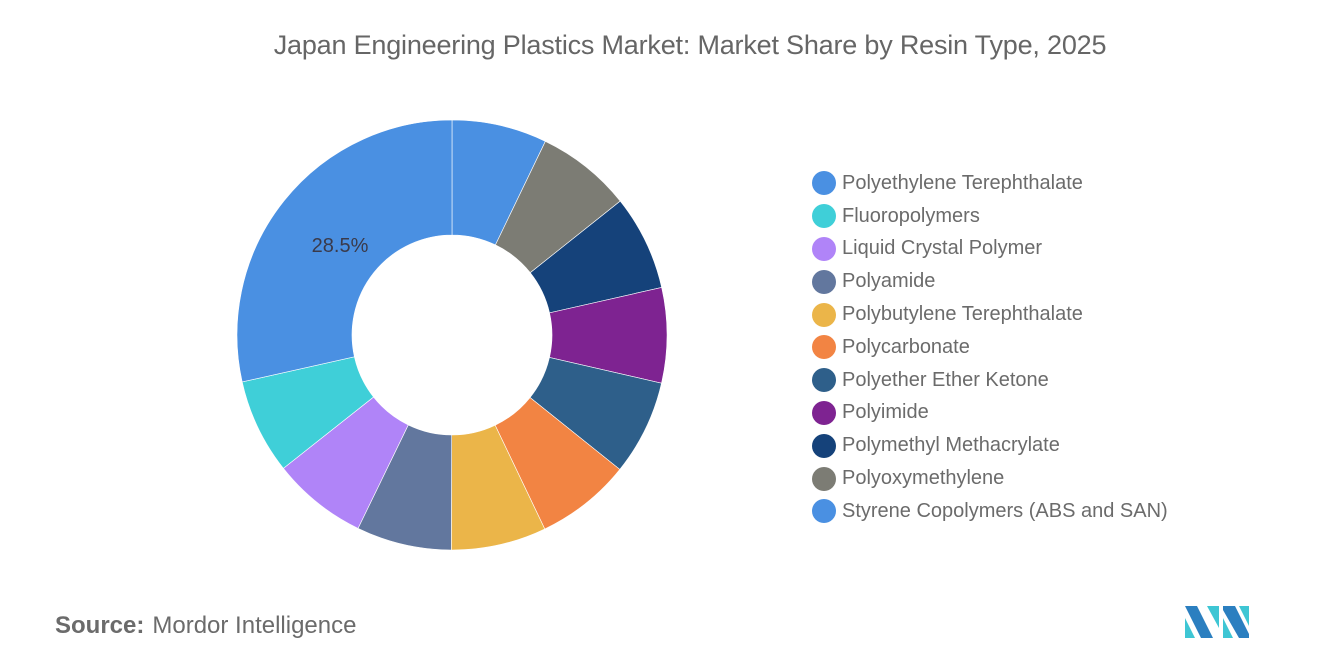 Image resolution: width=1320 pixels, height=665 pixels. I want to click on legend-label: Liquid Crystal Polymer, so click(942, 248).